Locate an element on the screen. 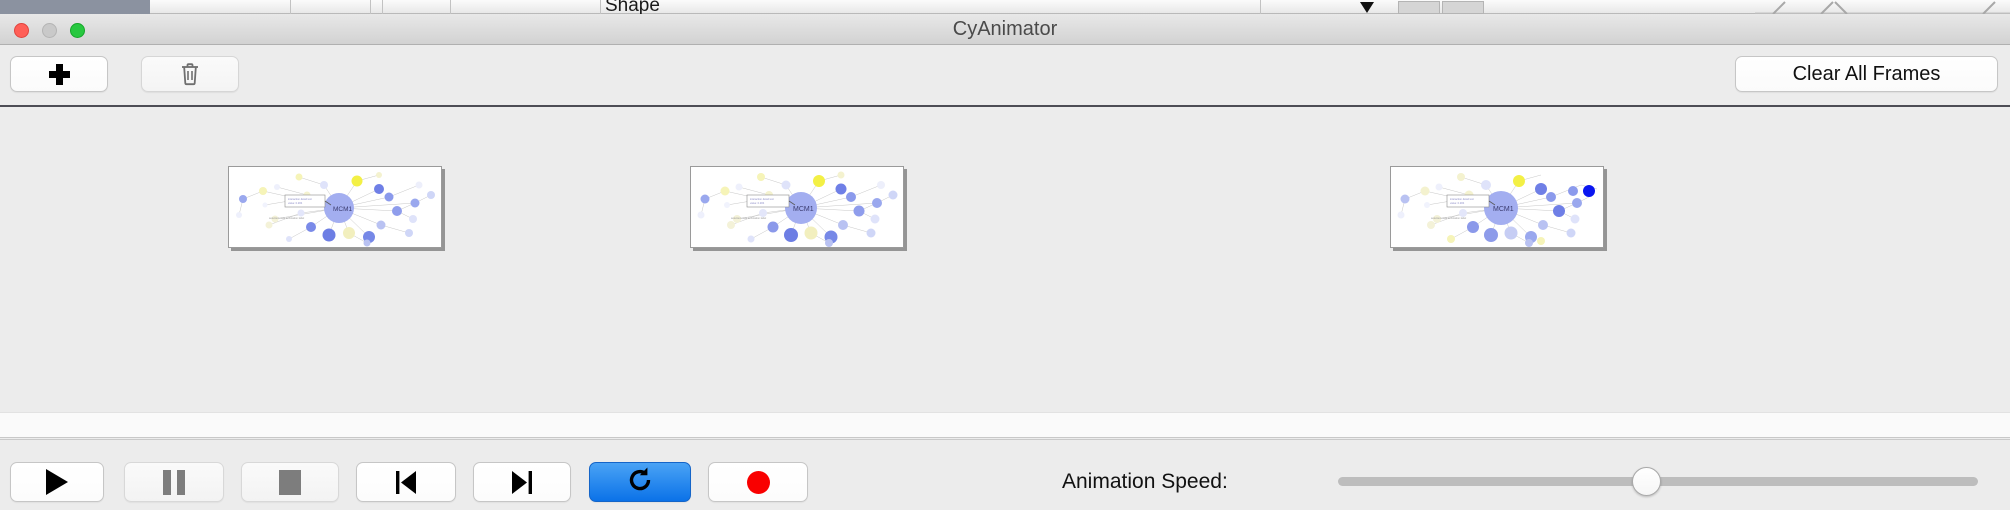  background-window-strip: Shape is located at coordinates (1005, 7).